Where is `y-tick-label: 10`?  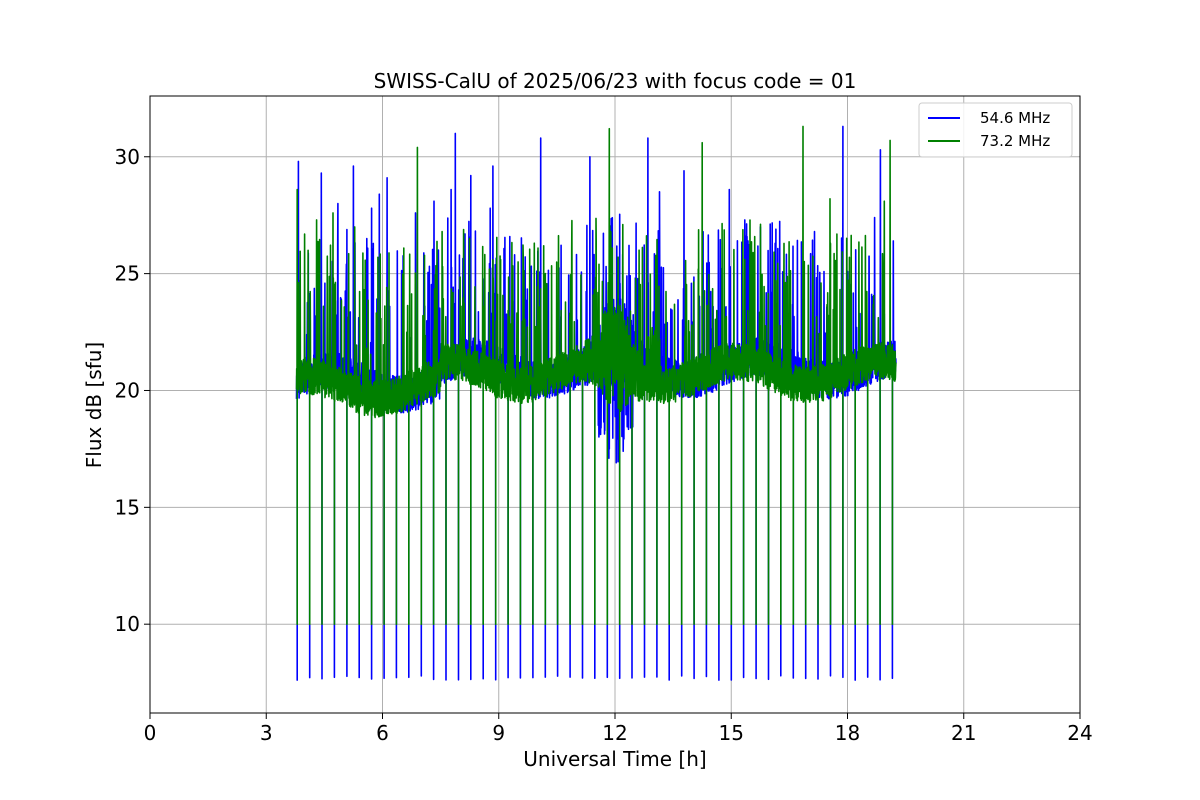
y-tick-label: 10 is located at coordinates (127, 624).